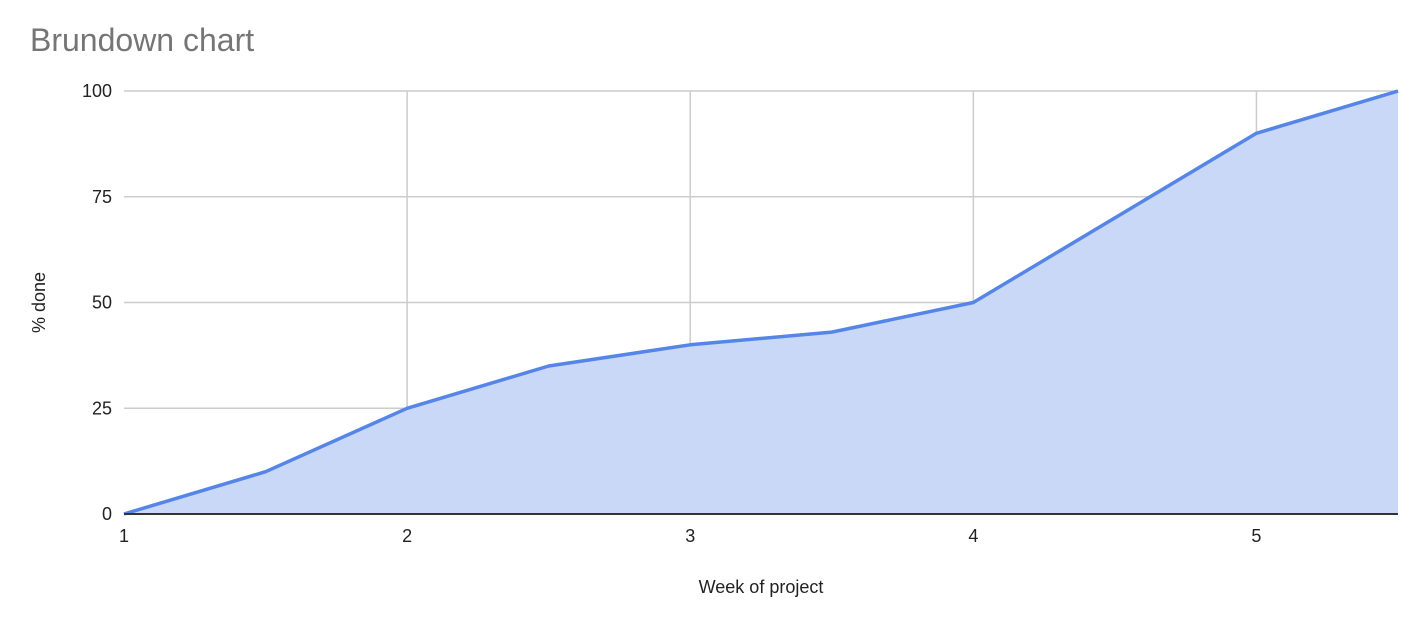 This screenshot has width=1426, height=622. Describe the element at coordinates (407, 536) in the screenshot. I see `x-tick-label: 2` at that location.